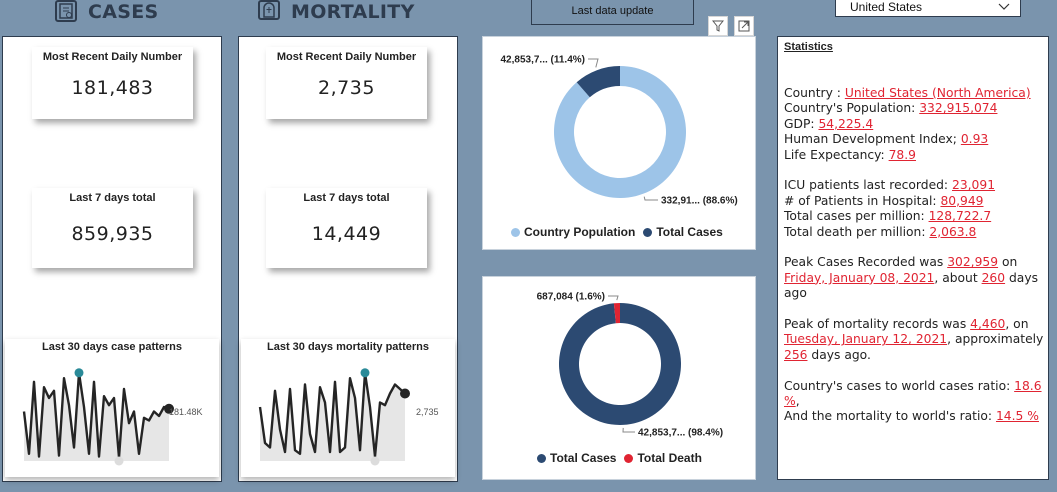 The width and height of the screenshot is (1057, 492). I want to click on deaths-donut-label-0: 42,853,7... (98.4%), so click(680, 433).